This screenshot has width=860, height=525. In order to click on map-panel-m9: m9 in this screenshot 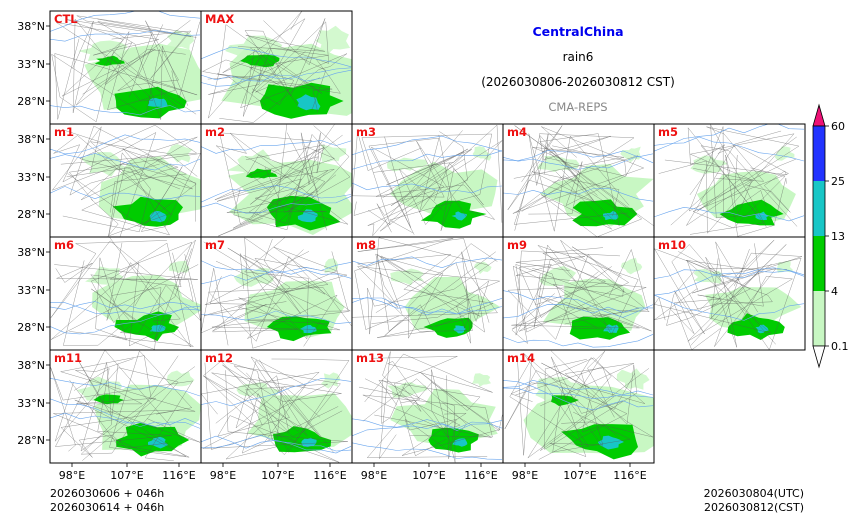, I will do `click(578, 293)`.